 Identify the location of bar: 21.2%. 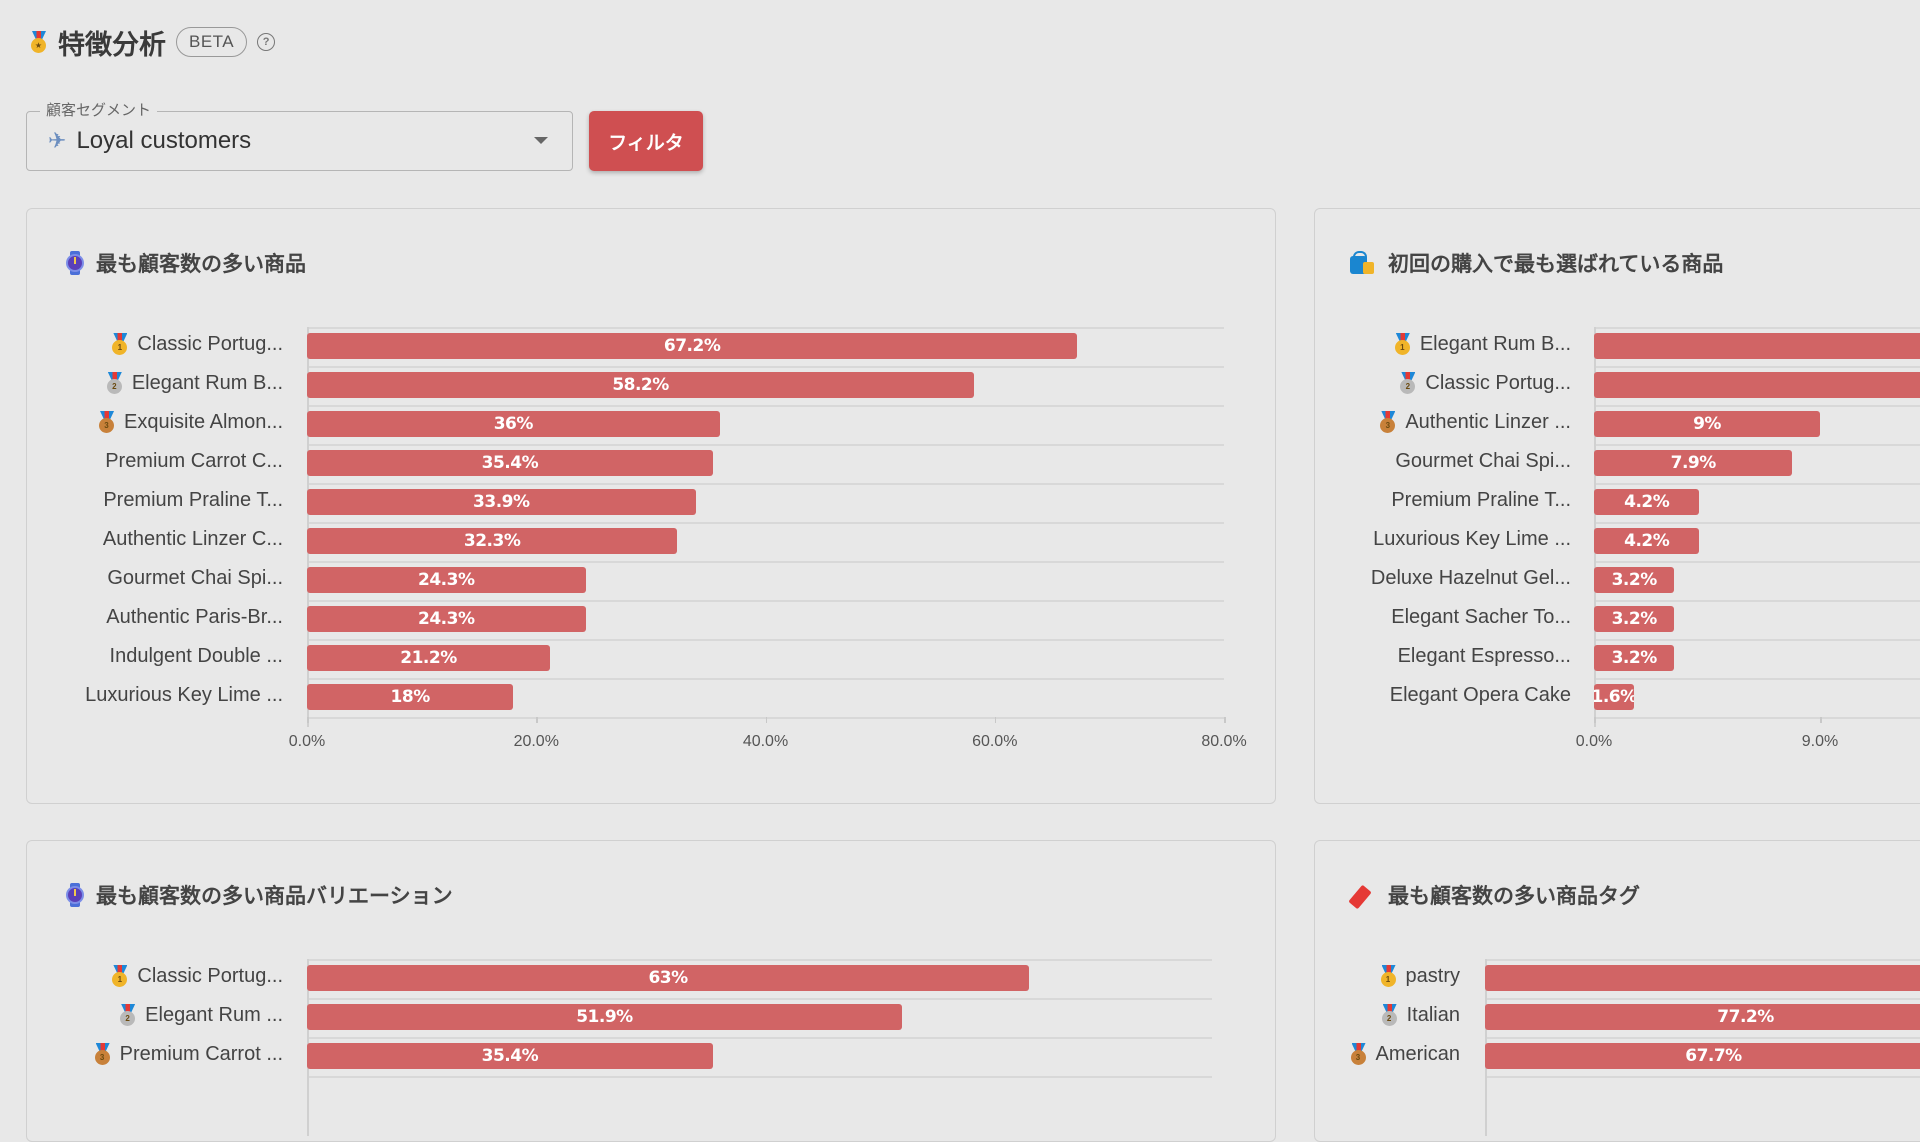
(428, 658).